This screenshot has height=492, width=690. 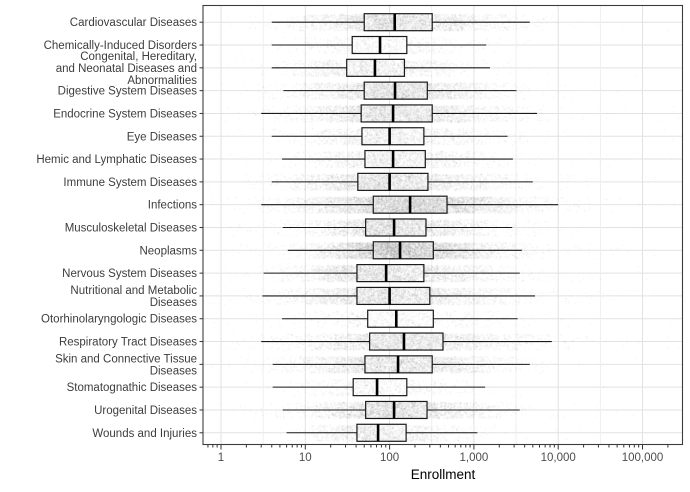 I want to click on x-axis-title: Enrollment, so click(x=443, y=474).